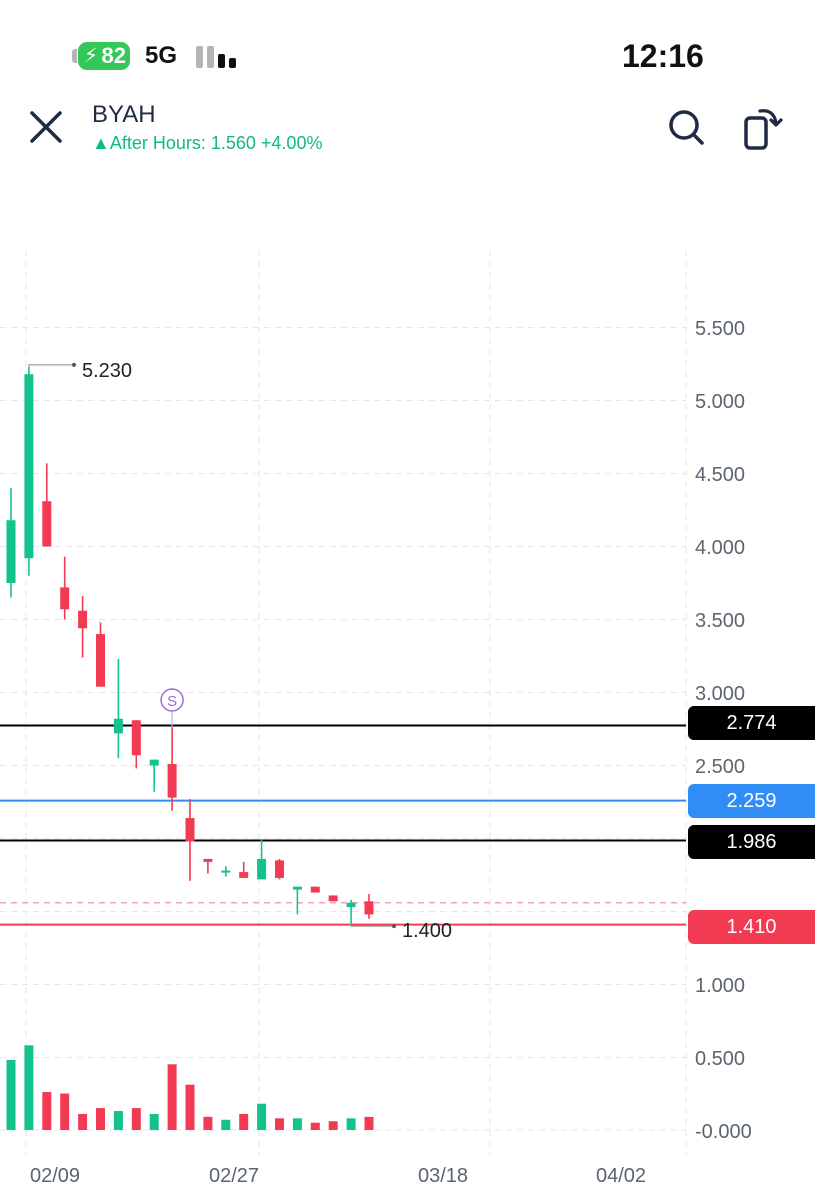 The image size is (815, 1200). Describe the element at coordinates (161, 55) in the screenshot. I see `network-type: 5G` at that location.